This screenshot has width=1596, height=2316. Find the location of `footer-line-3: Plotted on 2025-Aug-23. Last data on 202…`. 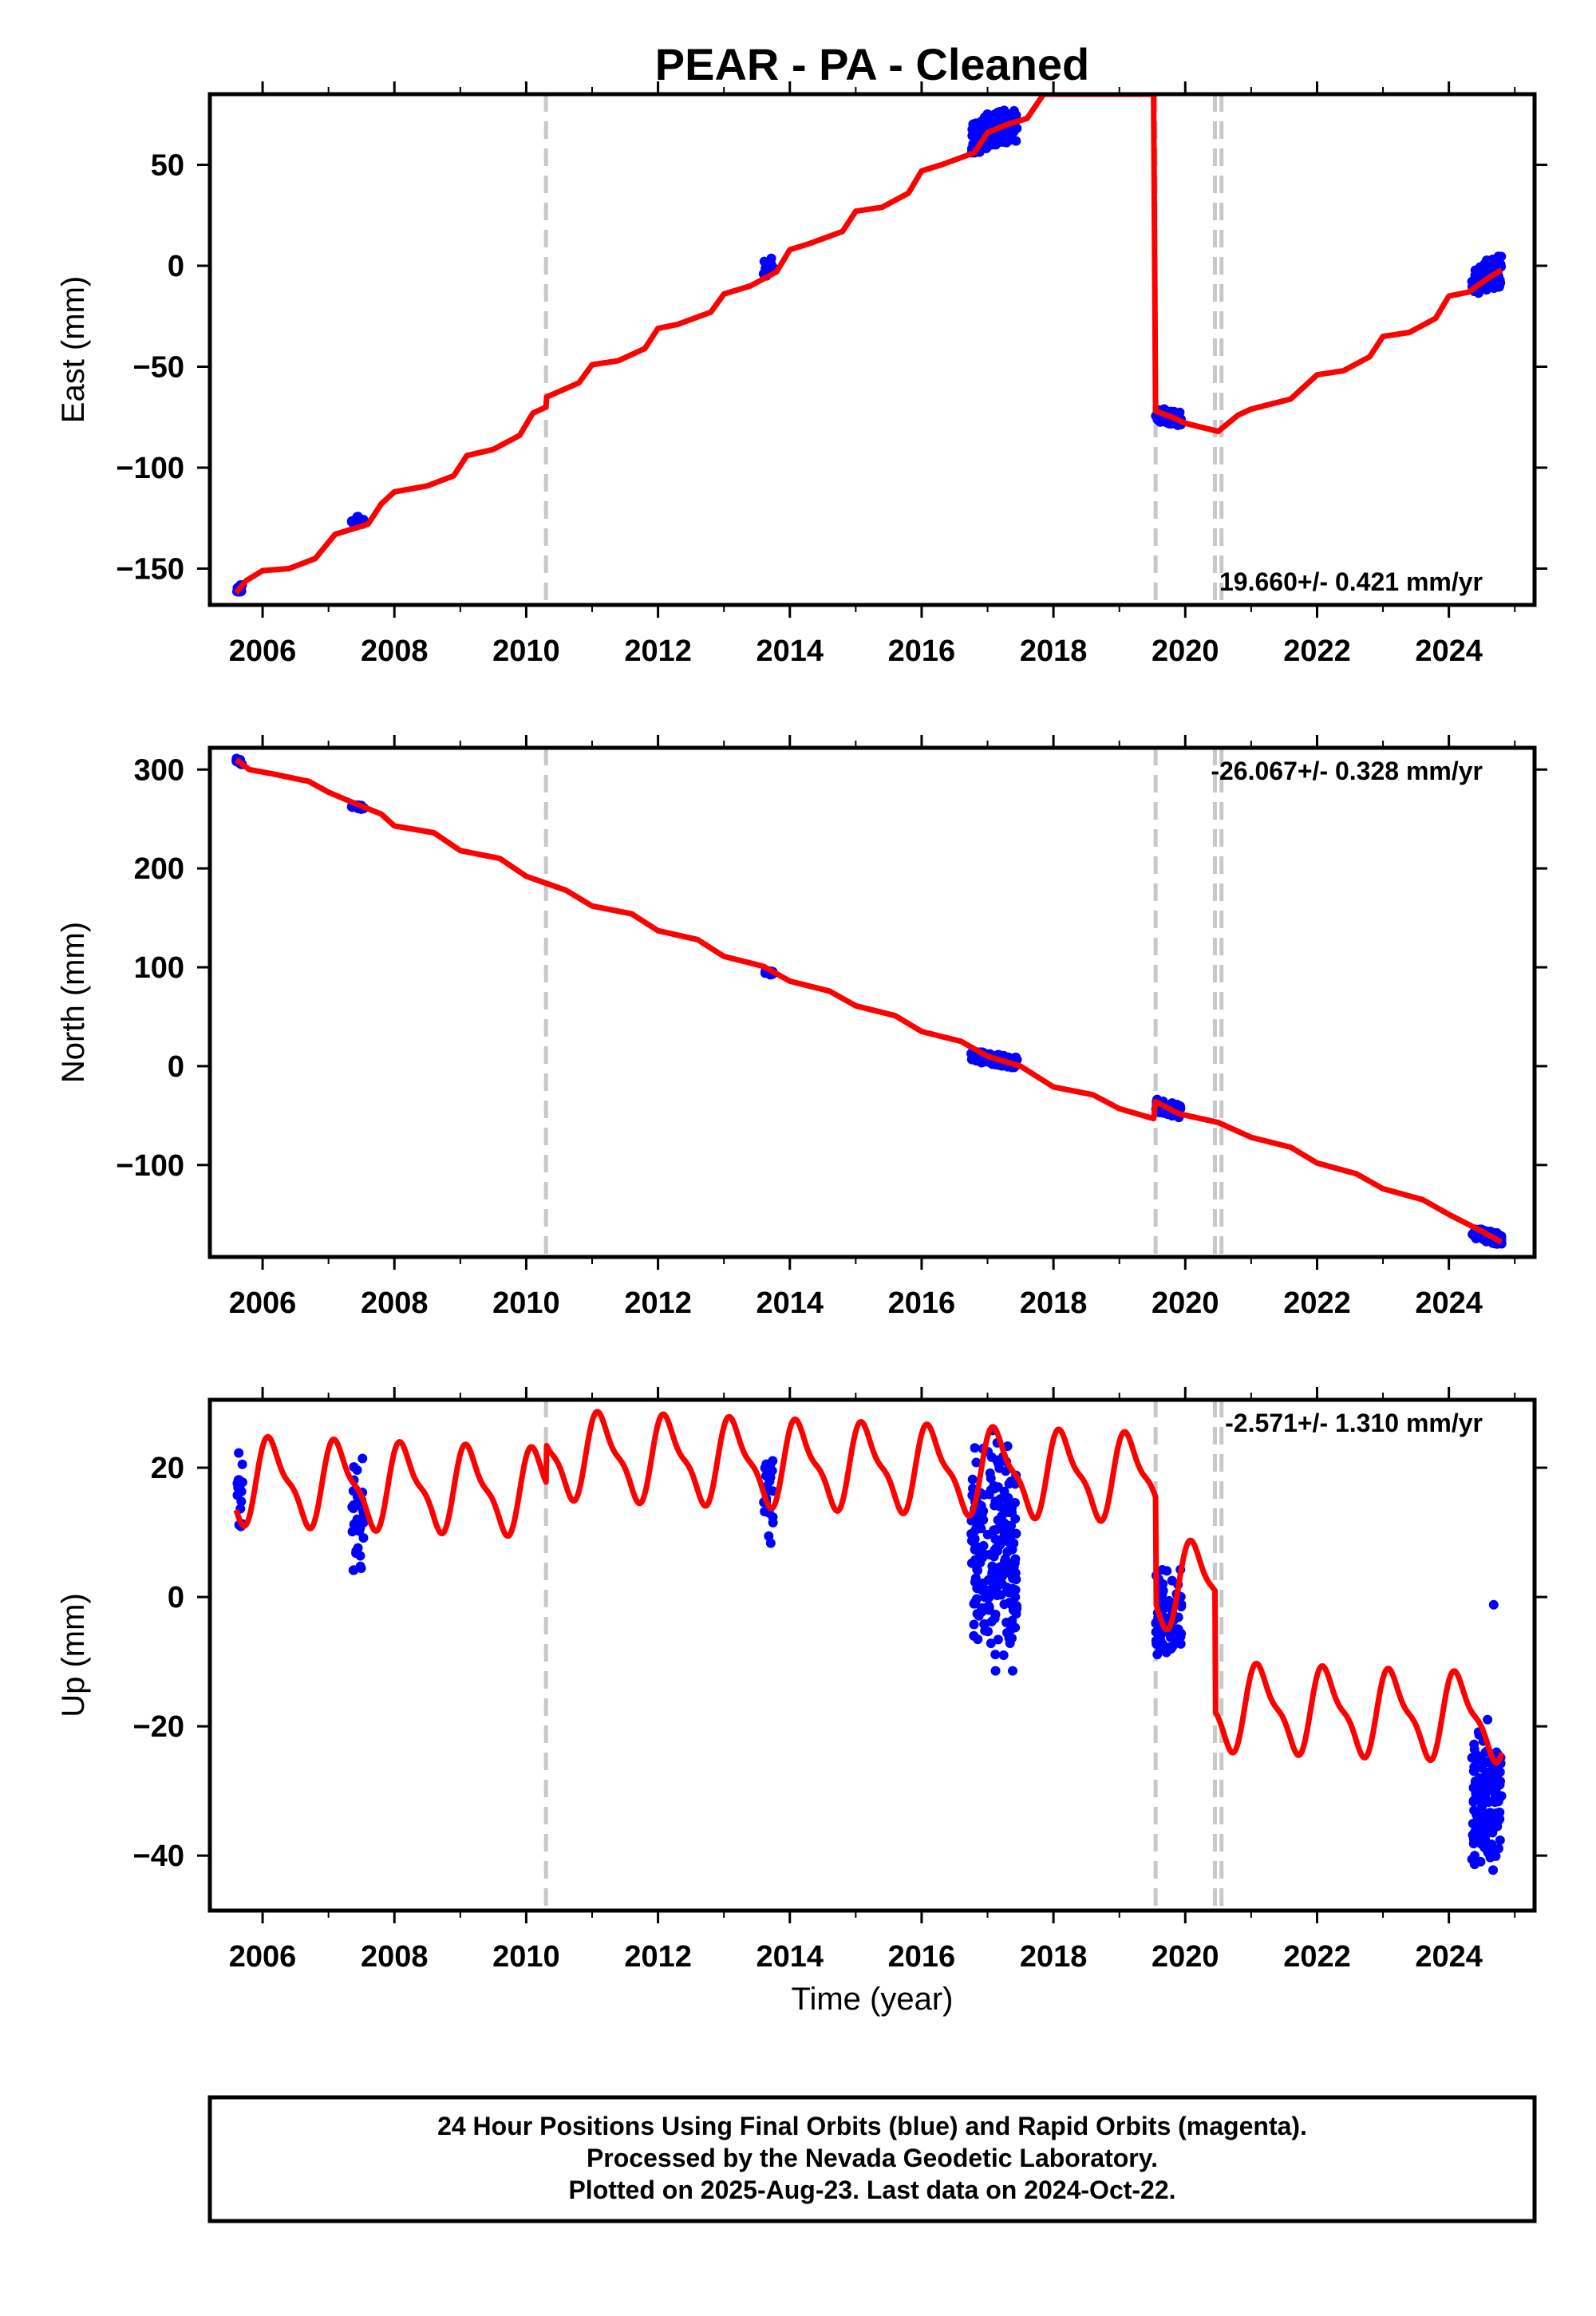

footer-line-3: Plotted on 2025-Aug-23. Last data on 202… is located at coordinates (871, 2190).